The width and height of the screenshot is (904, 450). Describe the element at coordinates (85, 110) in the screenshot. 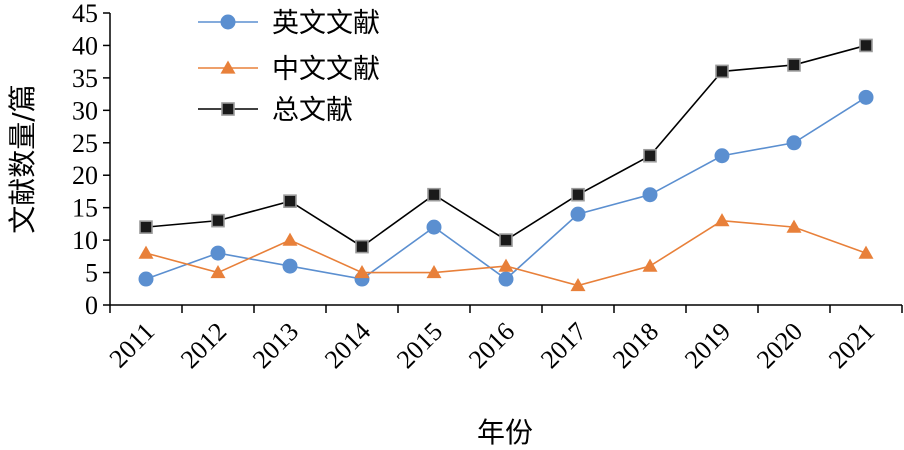

I see `y-tick-label: 30` at that location.